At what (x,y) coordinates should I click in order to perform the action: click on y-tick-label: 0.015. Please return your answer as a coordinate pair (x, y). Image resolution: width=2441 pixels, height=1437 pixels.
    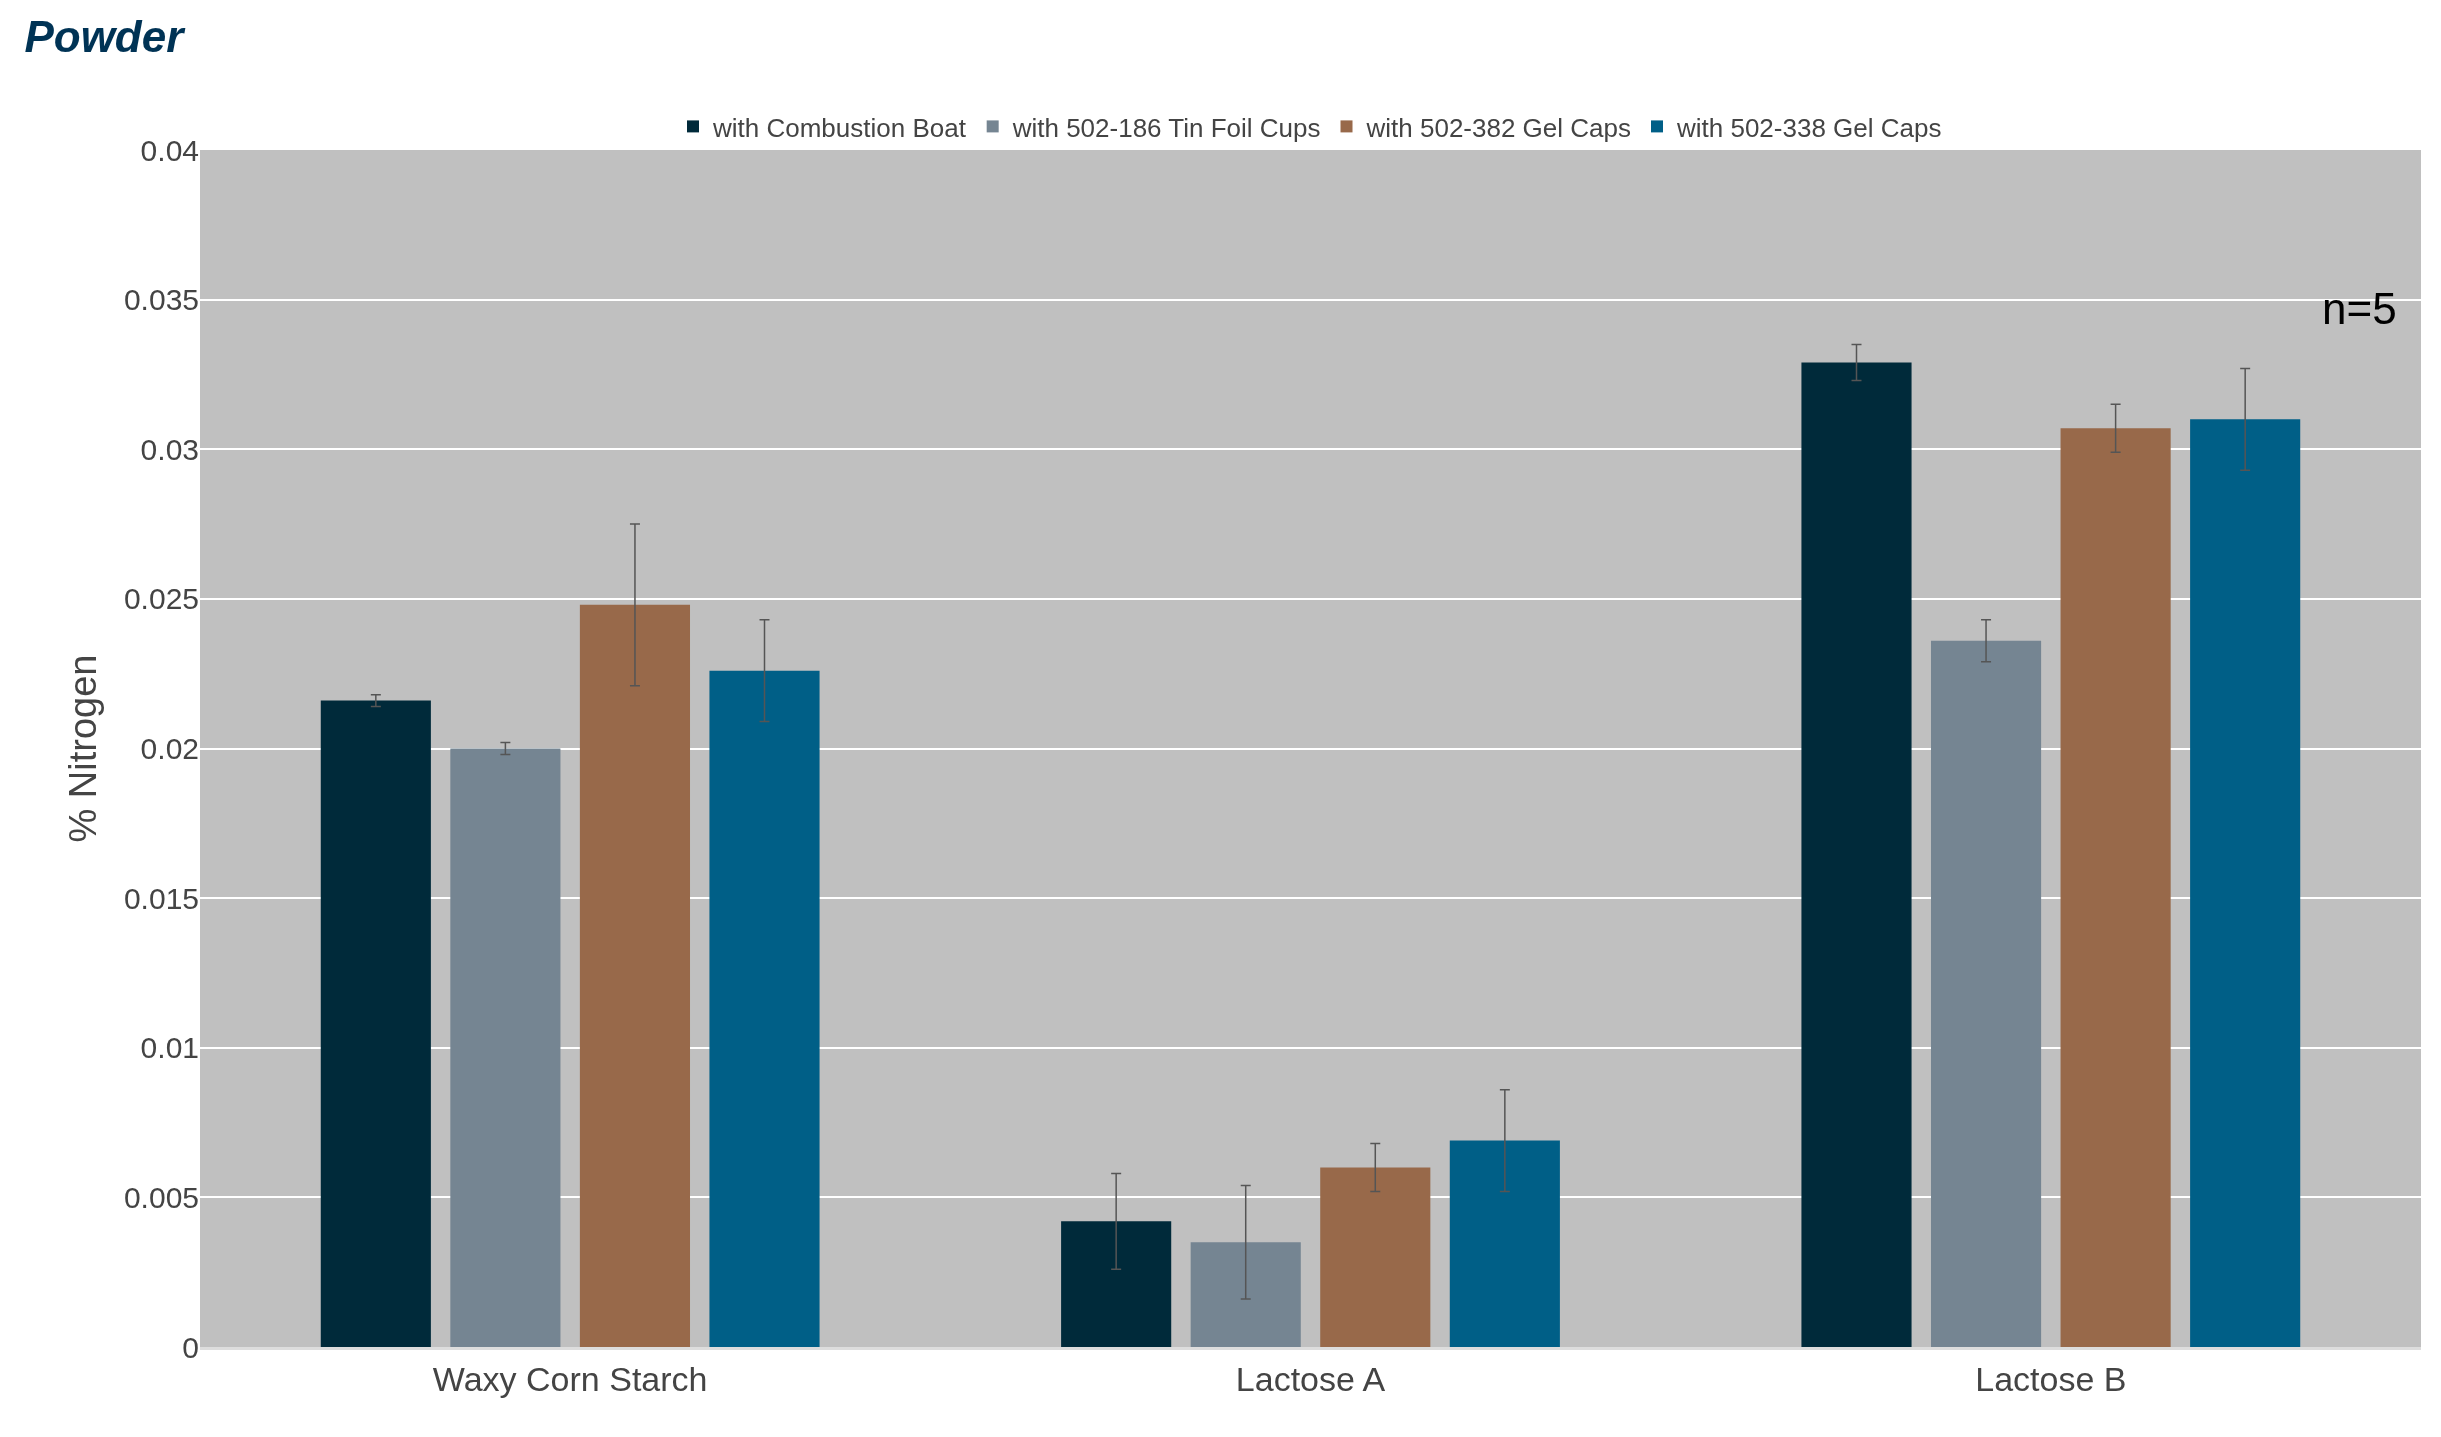
    Looking at the image, I should click on (161, 898).